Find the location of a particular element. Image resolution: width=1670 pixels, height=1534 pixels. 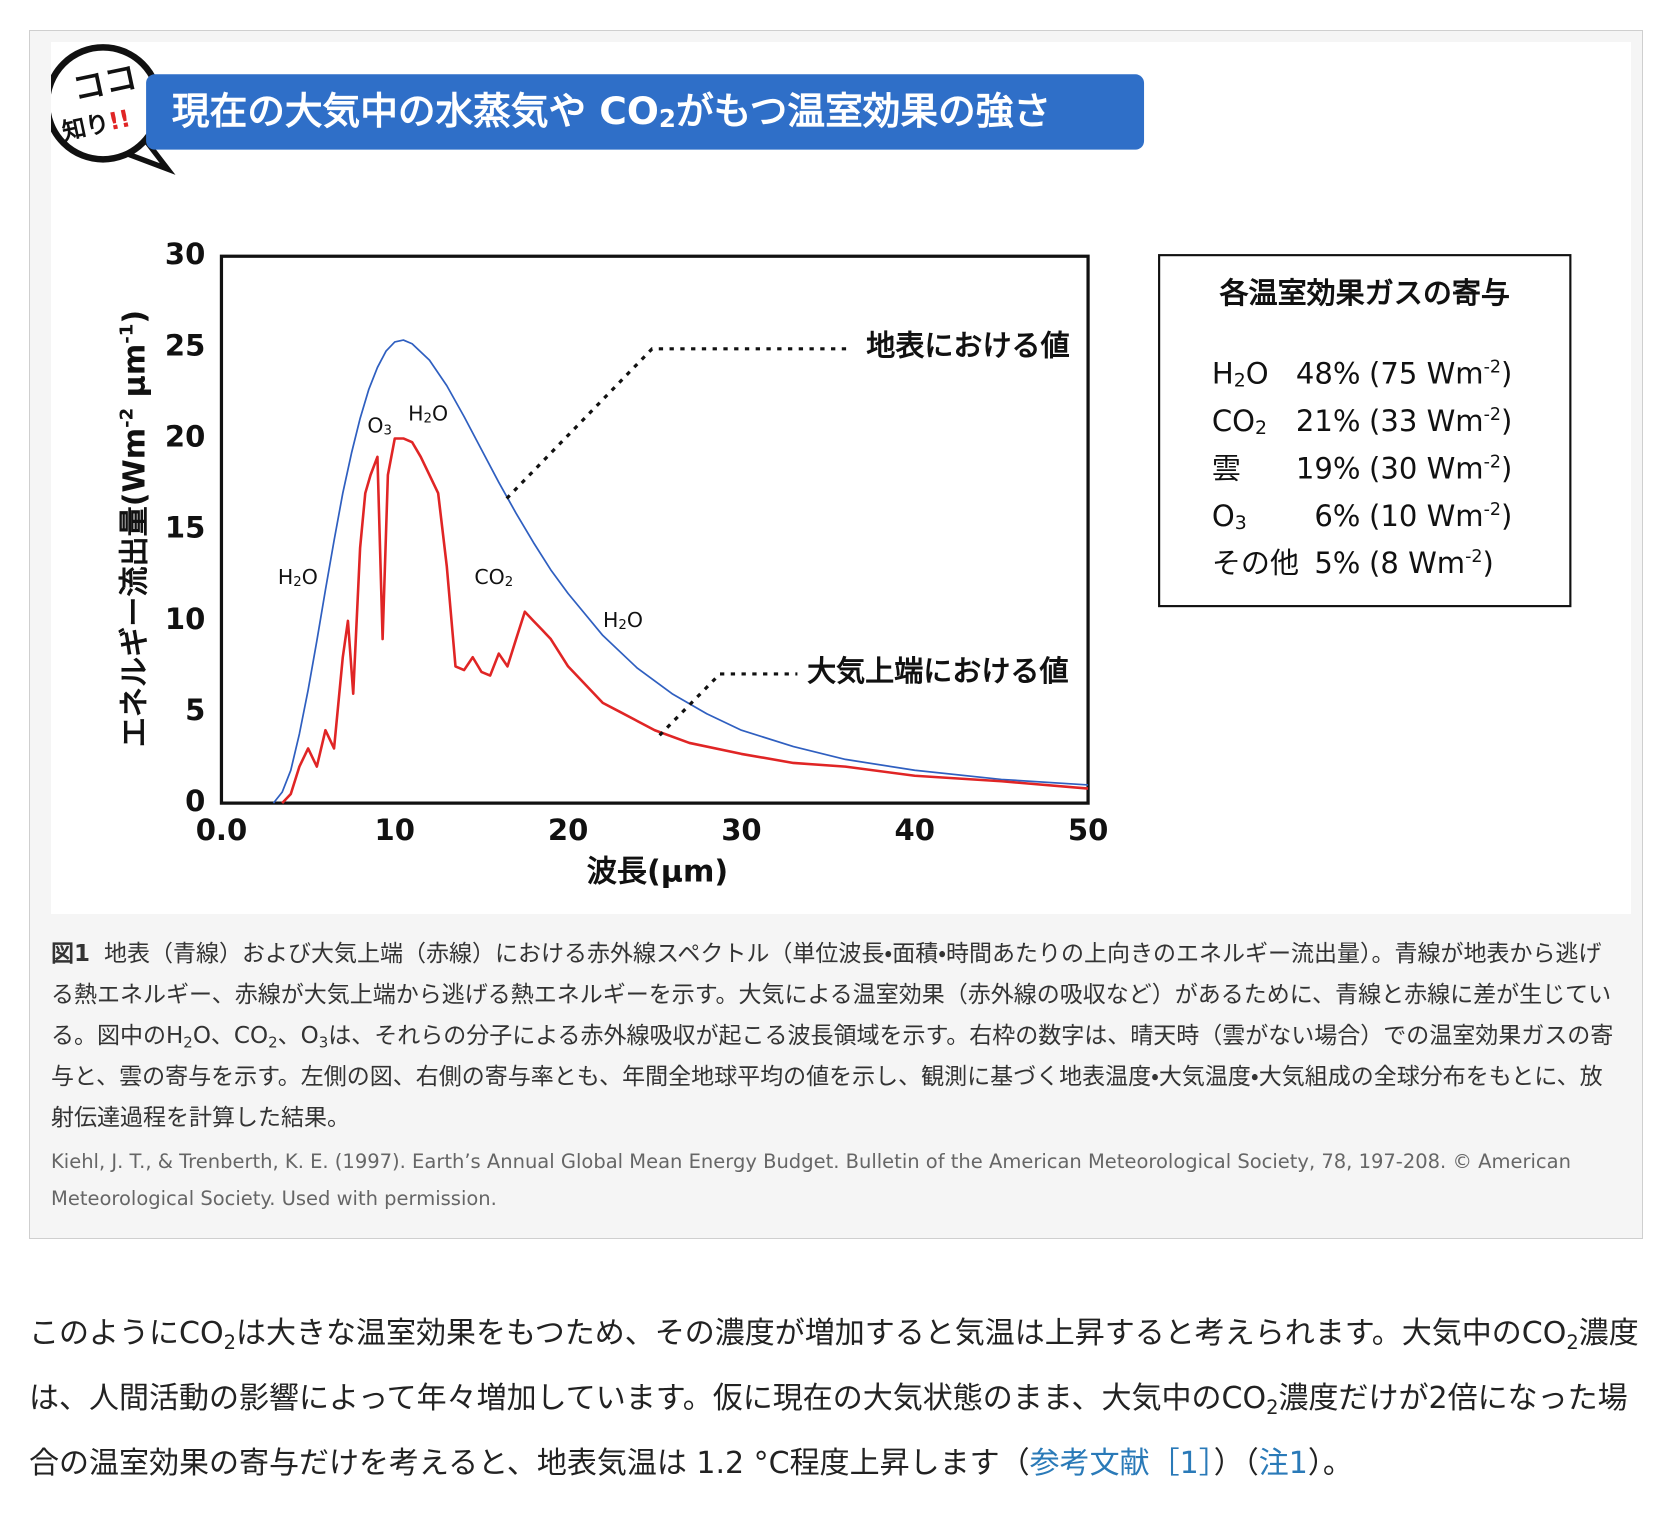

text-run: このようにCO is located at coordinates (126, 1333).